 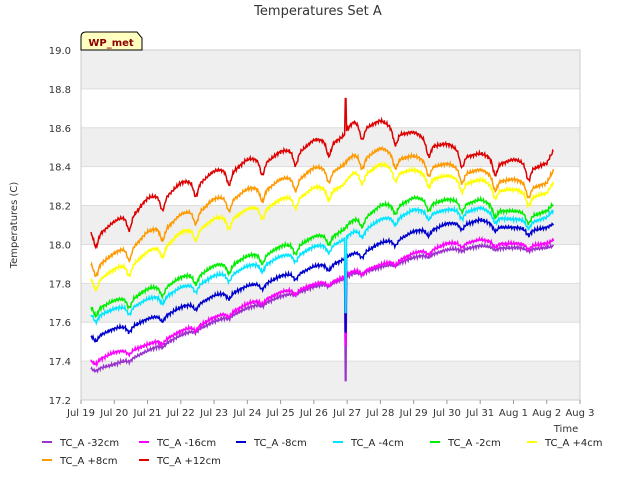 What do you see at coordinates (317, 11) in the screenshot?
I see `chart-title: Temperatures Set A` at bounding box center [317, 11].